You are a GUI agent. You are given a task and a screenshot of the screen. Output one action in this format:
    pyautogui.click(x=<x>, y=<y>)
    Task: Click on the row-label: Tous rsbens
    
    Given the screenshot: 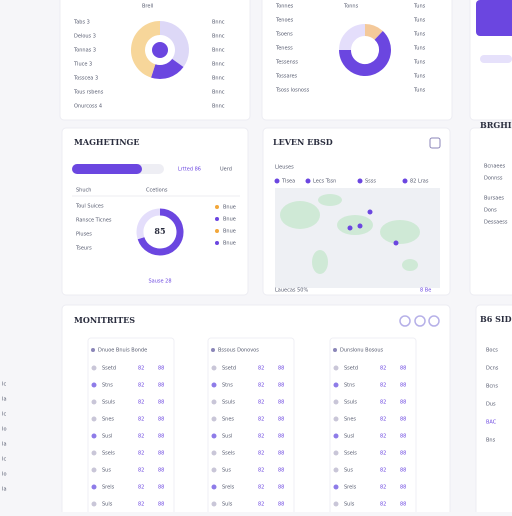 What is the action you would take?
    pyautogui.click(x=88, y=93)
    